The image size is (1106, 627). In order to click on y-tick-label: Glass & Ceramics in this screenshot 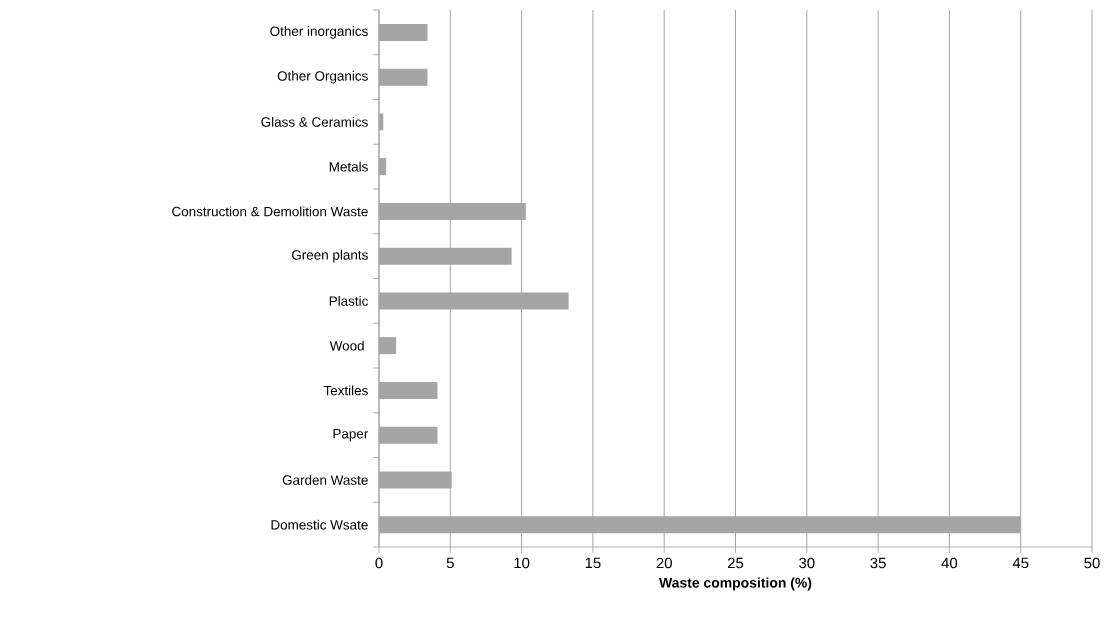, I will do `click(314, 121)`.